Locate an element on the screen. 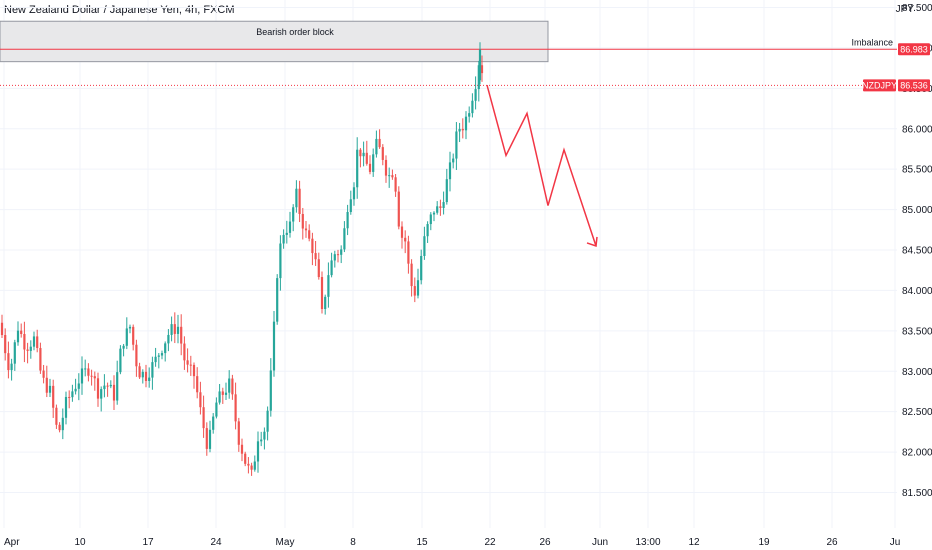  order-block-label: Bearish order block is located at coordinates (295, 32).